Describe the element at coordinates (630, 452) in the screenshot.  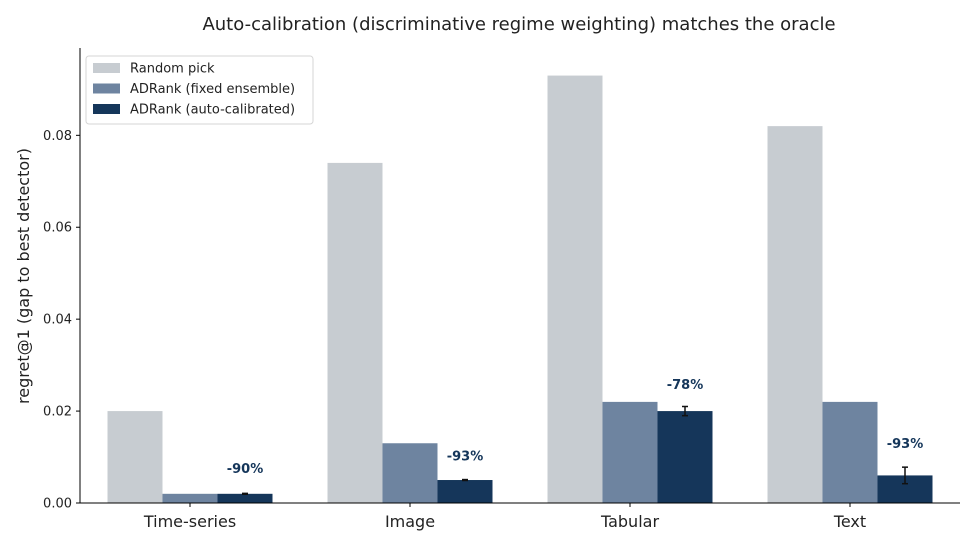
I see `bar-2-tabular` at that location.